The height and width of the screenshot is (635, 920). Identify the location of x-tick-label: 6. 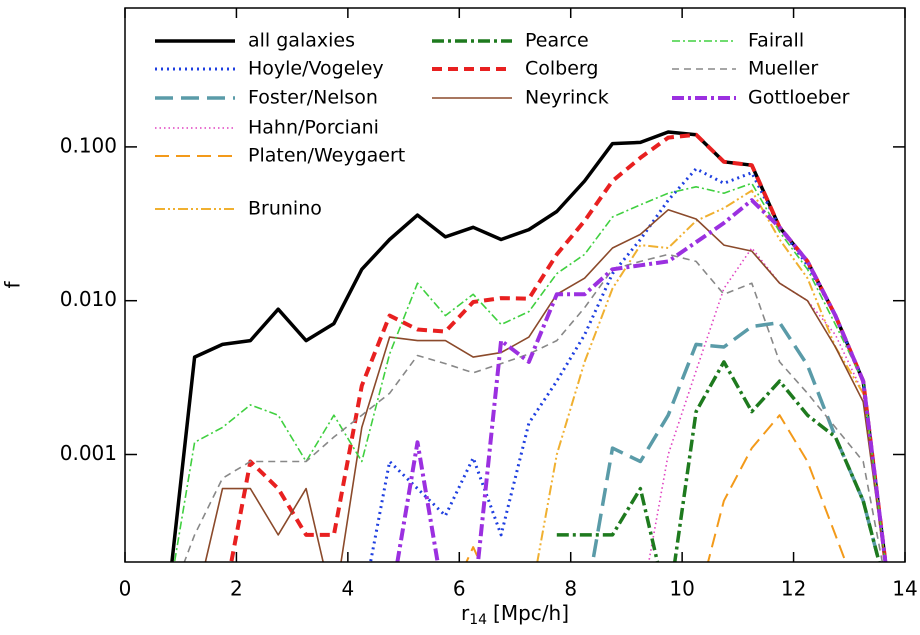
(459, 589).